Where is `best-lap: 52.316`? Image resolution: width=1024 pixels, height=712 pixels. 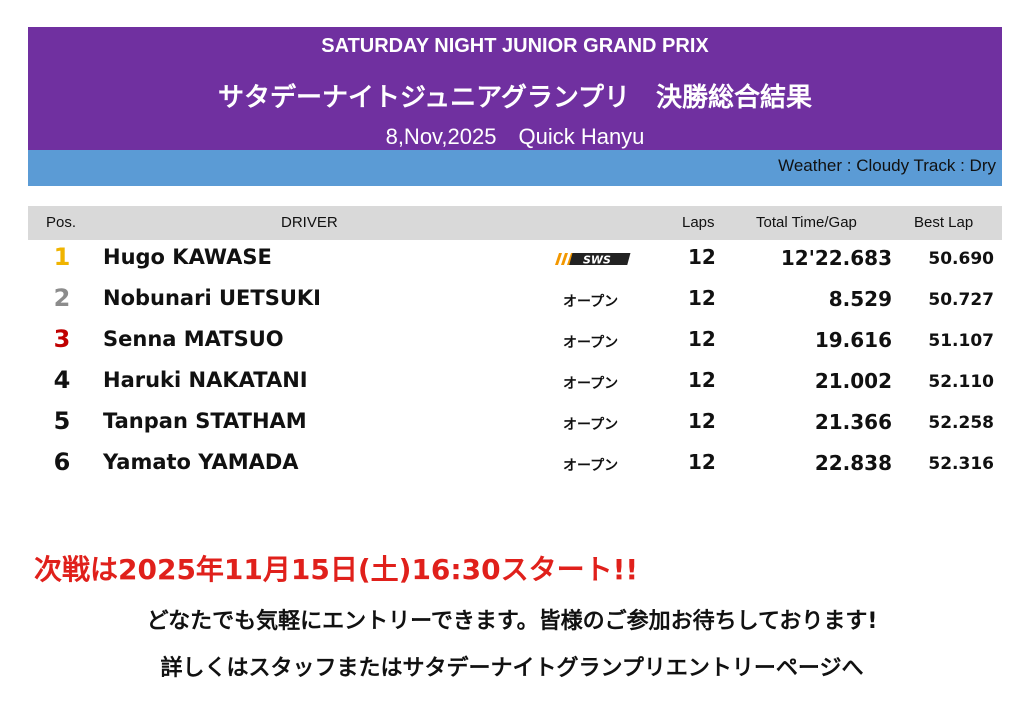
best-lap: 52.316 is located at coordinates (961, 464).